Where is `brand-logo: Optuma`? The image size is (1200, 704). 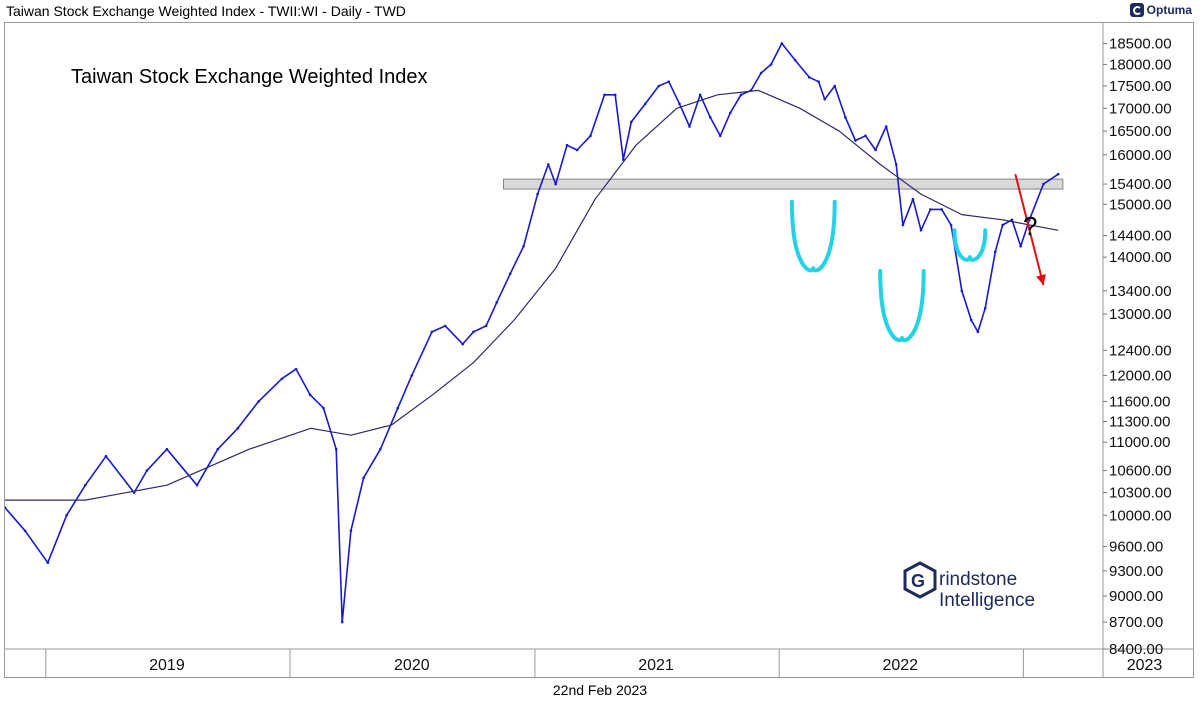
brand-logo: Optuma is located at coordinates (1160, 10).